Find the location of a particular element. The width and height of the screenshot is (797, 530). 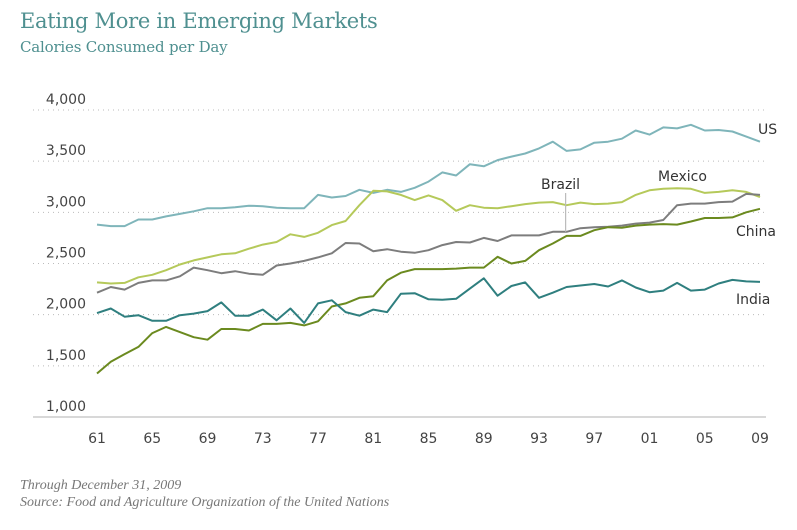

series-label-brazil: Brazil is located at coordinates (560, 185).